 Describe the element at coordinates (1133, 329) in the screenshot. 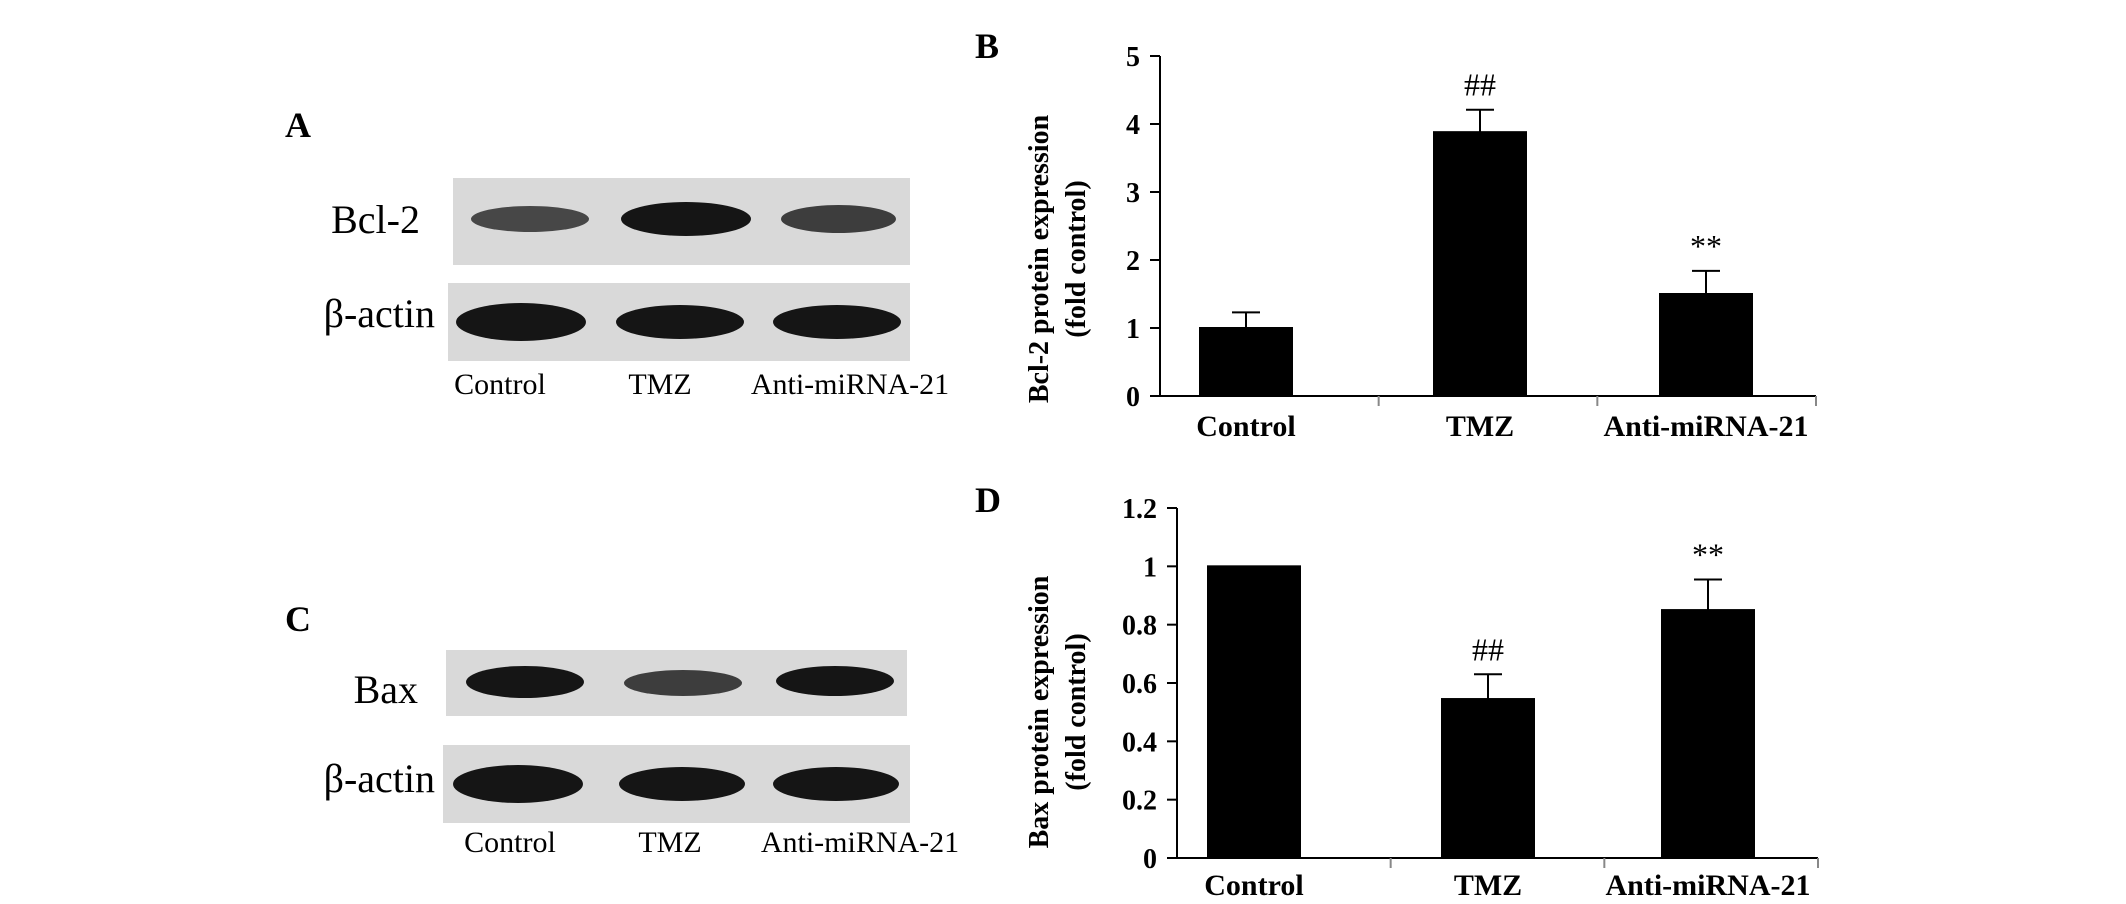

I see `chart-b-ytick-label: 1` at that location.